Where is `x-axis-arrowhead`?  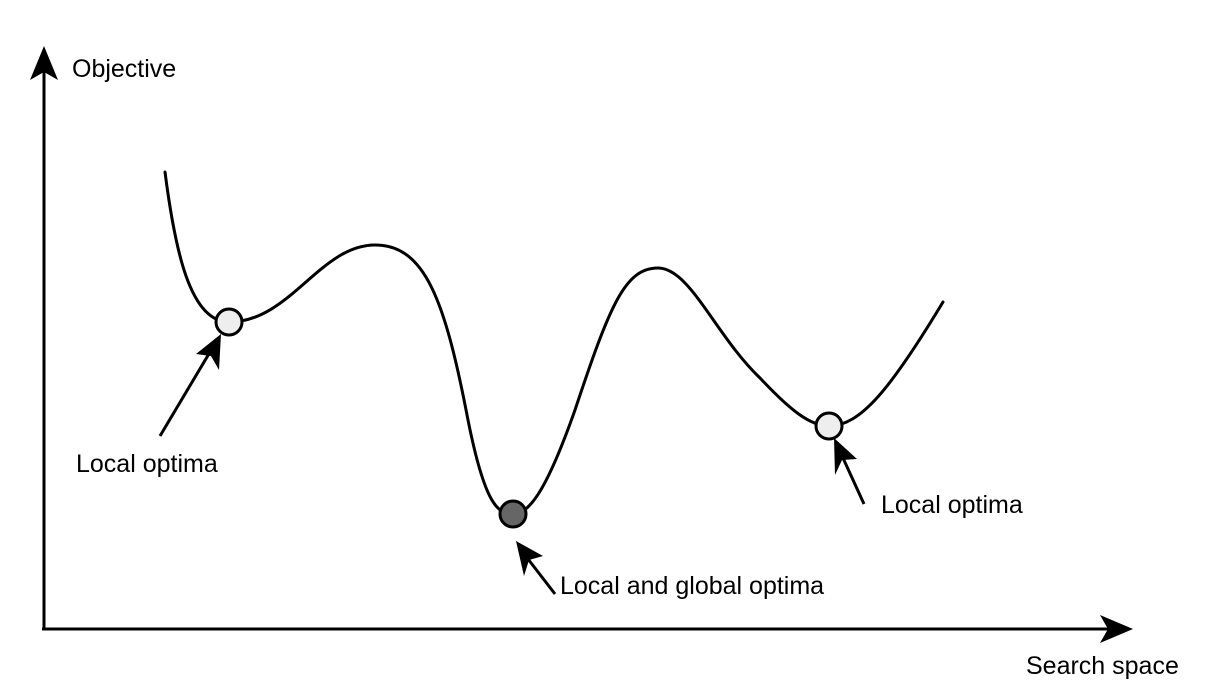
x-axis-arrowhead is located at coordinates (1116, 629).